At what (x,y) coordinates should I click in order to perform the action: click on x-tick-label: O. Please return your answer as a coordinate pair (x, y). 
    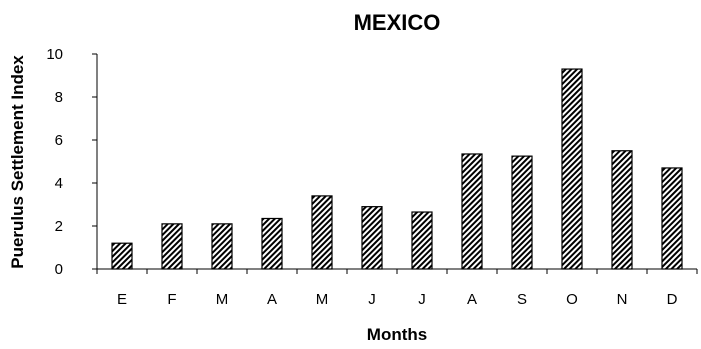
    Looking at the image, I should click on (572, 299).